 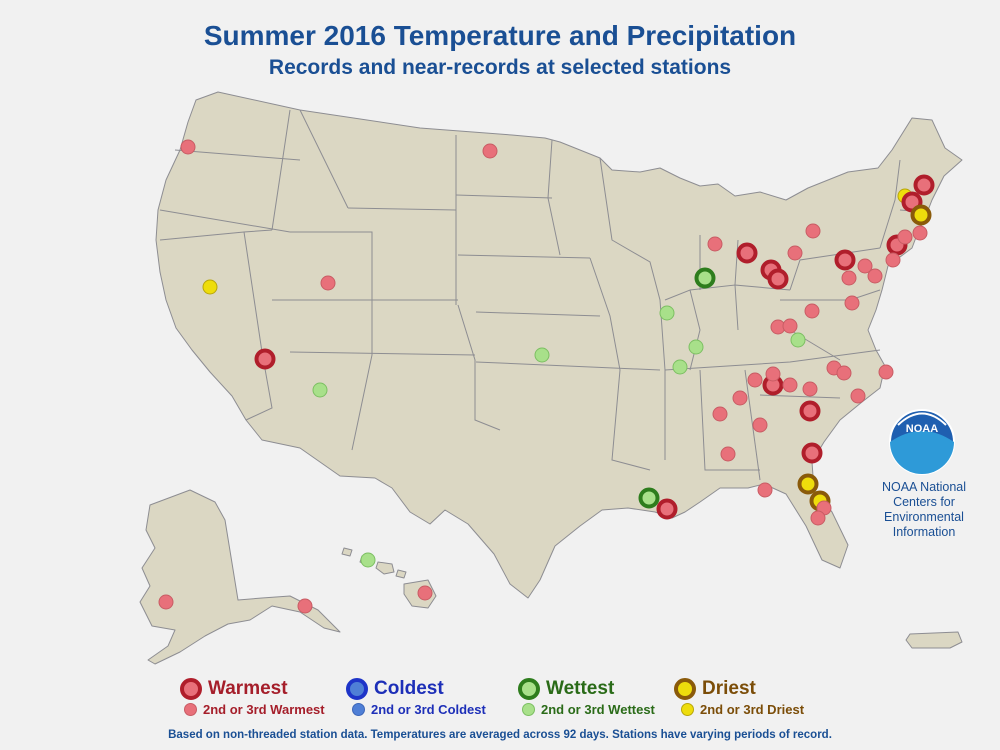 What do you see at coordinates (190, 709) in the screenshot?
I see `warm23-swatch` at bounding box center [190, 709].